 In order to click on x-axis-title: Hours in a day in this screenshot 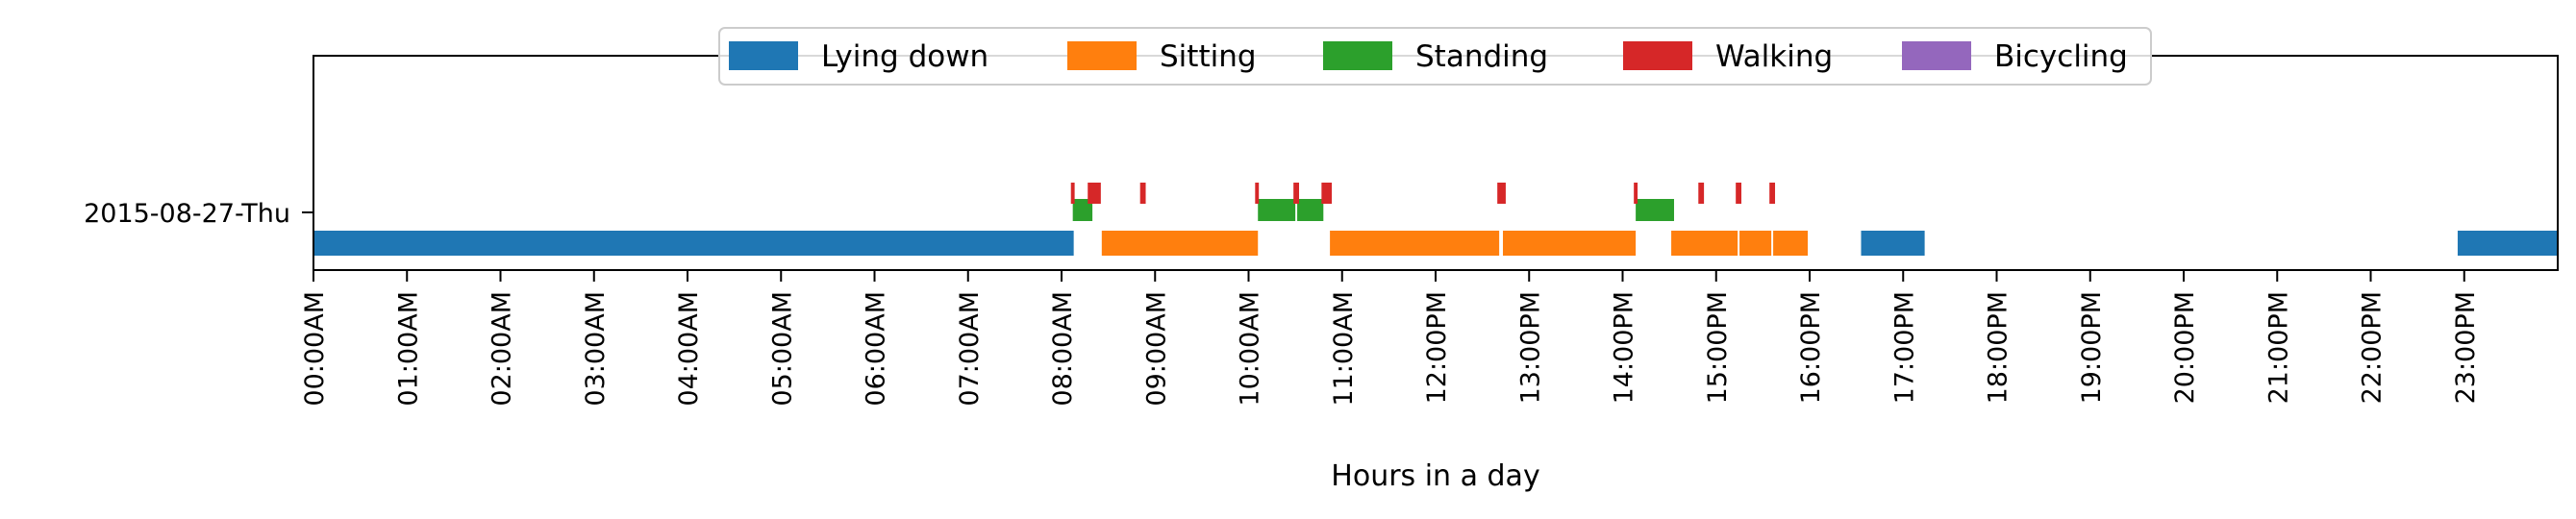, I will do `click(1435, 476)`.